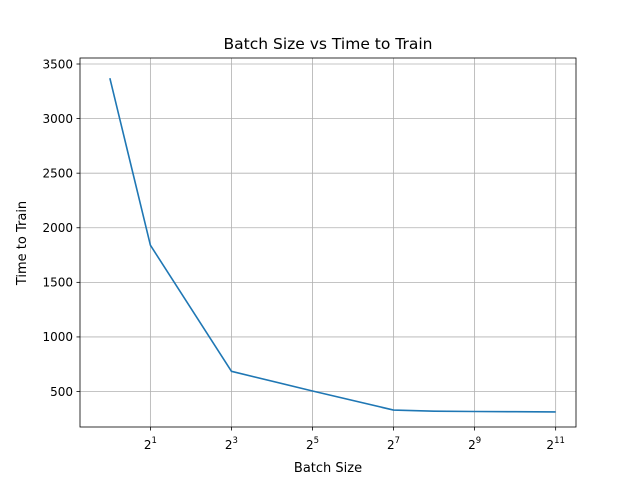 The height and width of the screenshot is (480, 640). What do you see at coordinates (316, 441) in the screenshot?
I see `x-tick-exponent: 5` at bounding box center [316, 441].